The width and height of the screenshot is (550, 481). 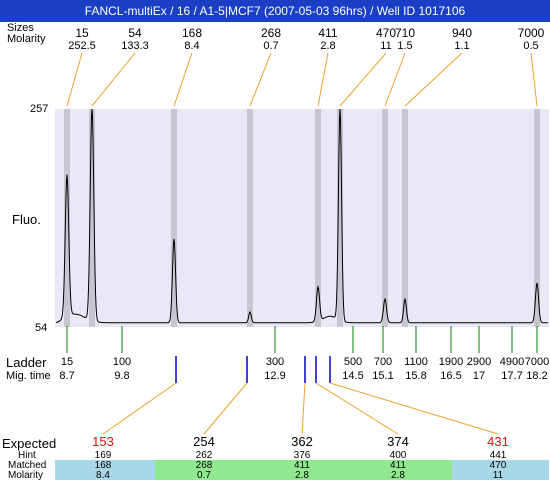 What do you see at coordinates (531, 33) in the screenshot?
I see `peak-size-label: 7000` at bounding box center [531, 33].